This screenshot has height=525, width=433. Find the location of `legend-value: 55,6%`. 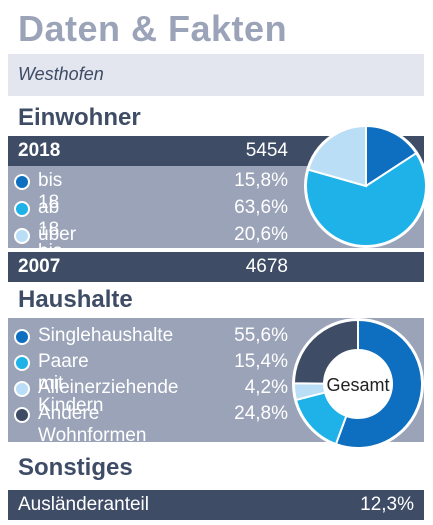

legend-value: 55,6% is located at coordinates (261, 335).